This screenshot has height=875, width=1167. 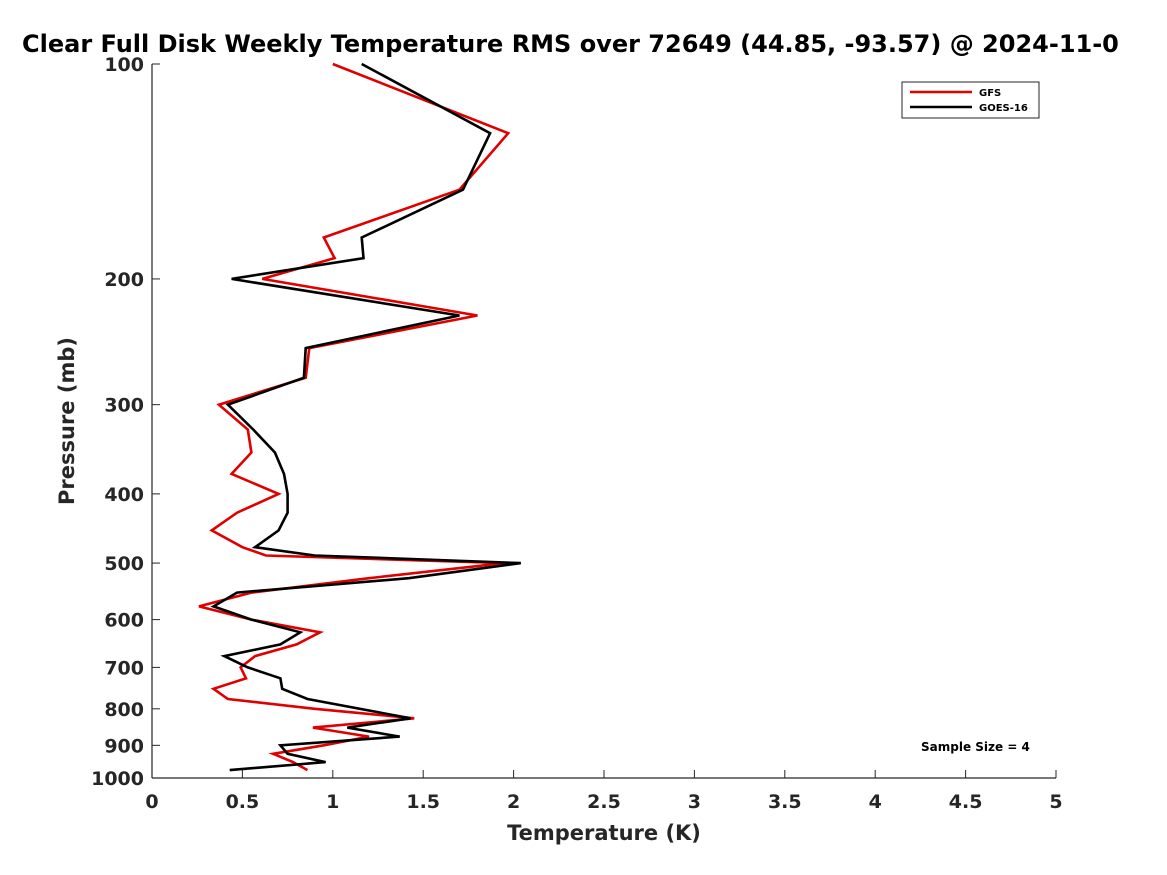 I want to click on legend: GFS GOES-16, so click(x=970, y=100).